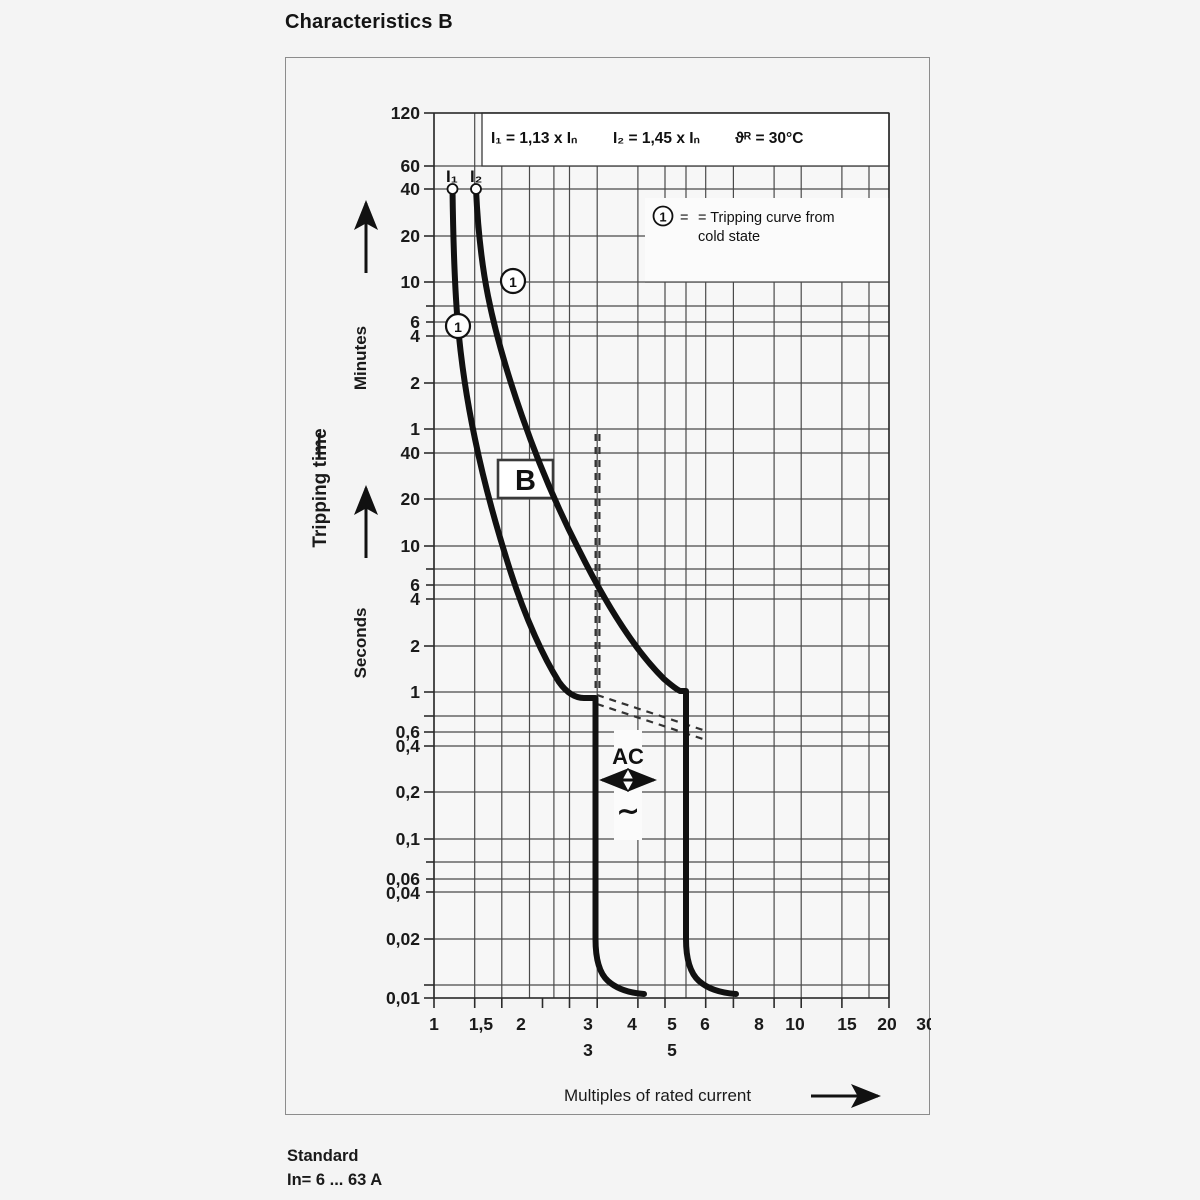 Image resolution: width=1200 pixels, height=1200 pixels. I want to click on y-tick-sec-04: 0,4, so click(408, 746).